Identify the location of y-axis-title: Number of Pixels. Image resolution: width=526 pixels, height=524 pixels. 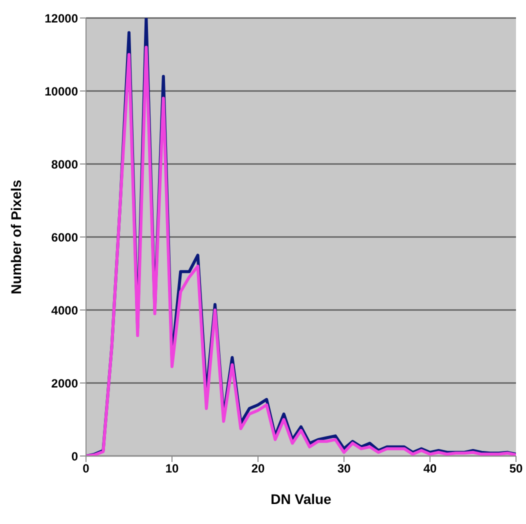
(16, 237).